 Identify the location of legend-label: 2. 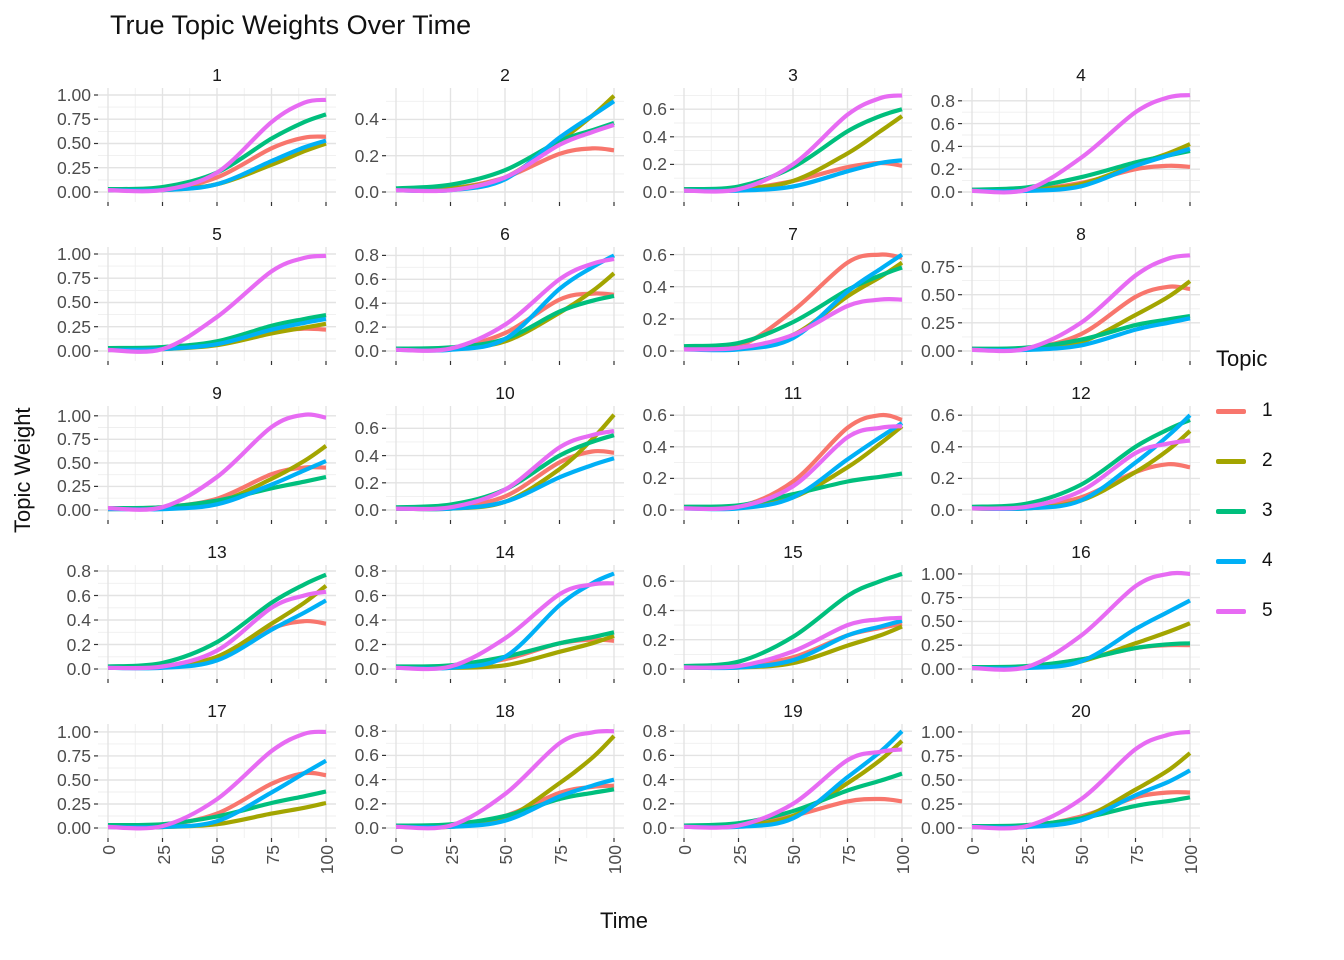
(1267, 460).